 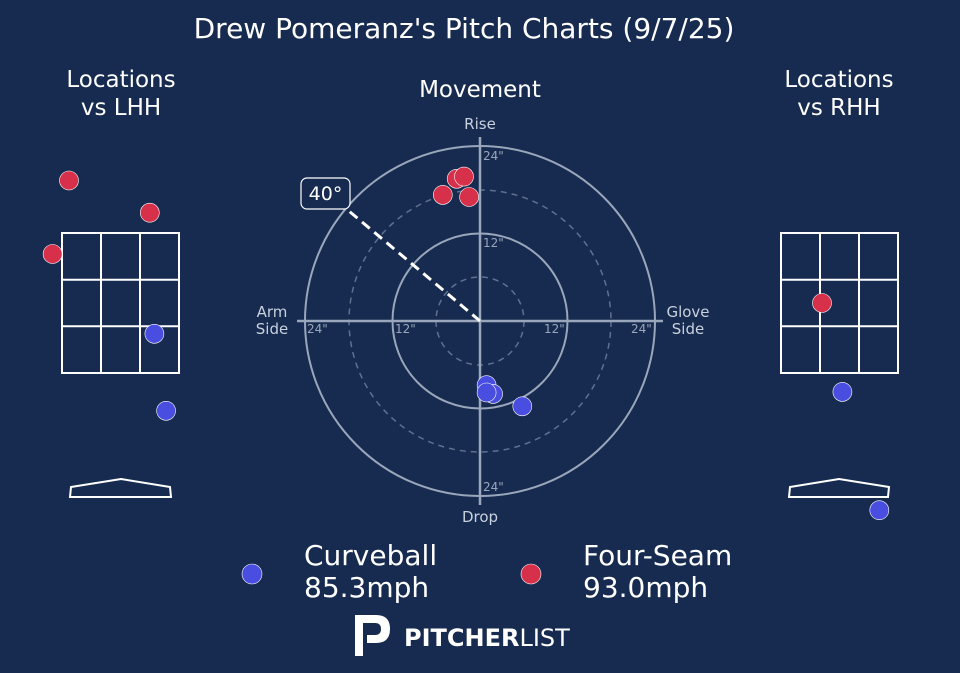 I want to click on ring-label-top-inner: 12", so click(x=493, y=243).